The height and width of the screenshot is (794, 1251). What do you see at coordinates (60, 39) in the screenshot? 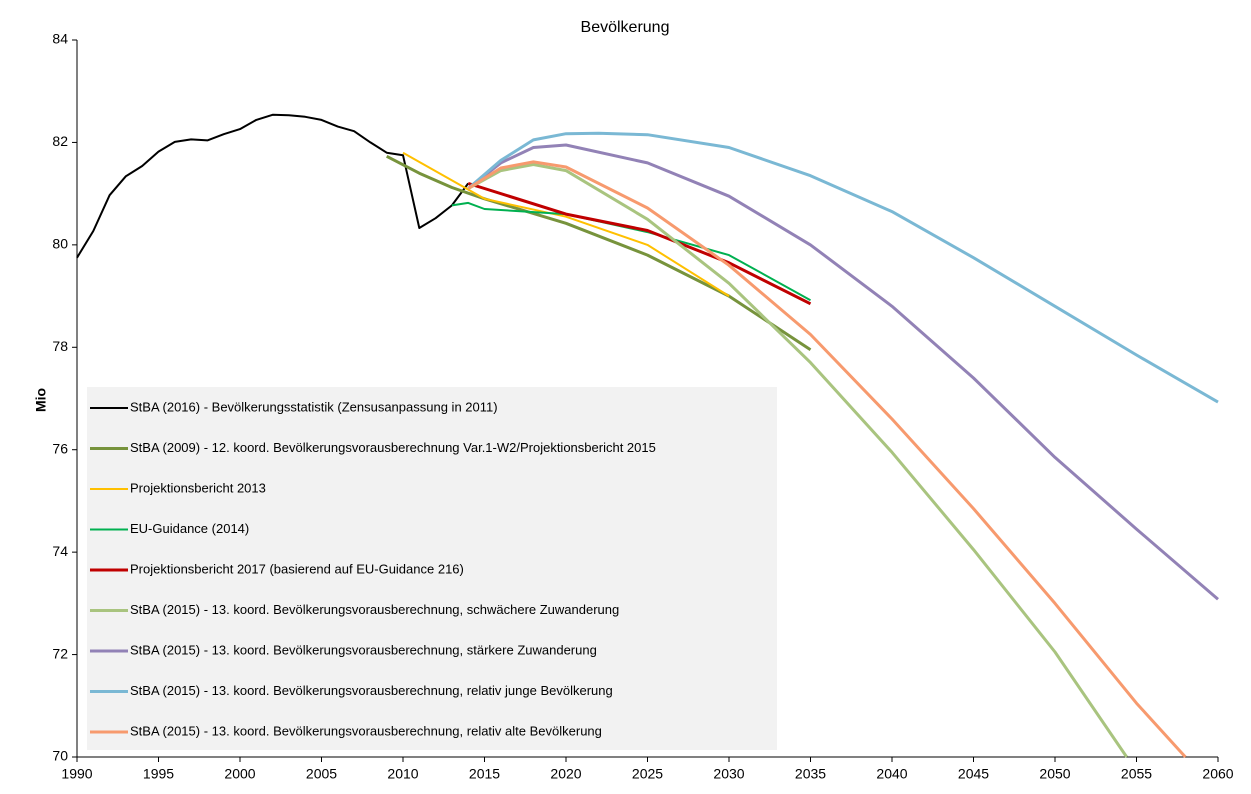
I see `y-tick-label: 84` at bounding box center [60, 39].